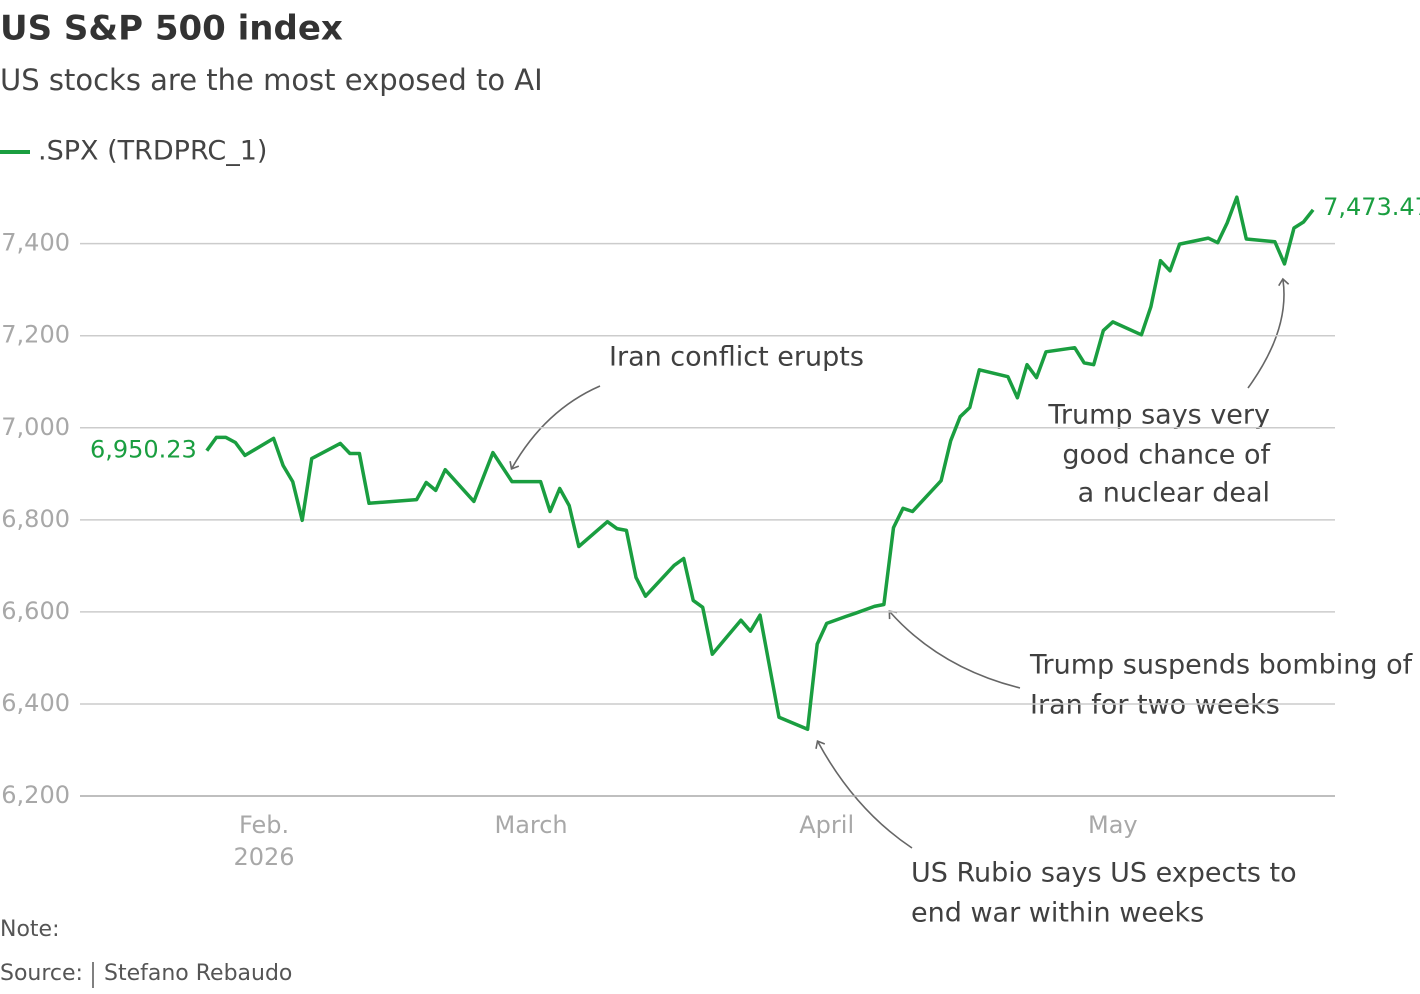  Describe the element at coordinates (152, 151) in the screenshot. I see `legend-label: .SPX (TRDPRC_1)` at that location.